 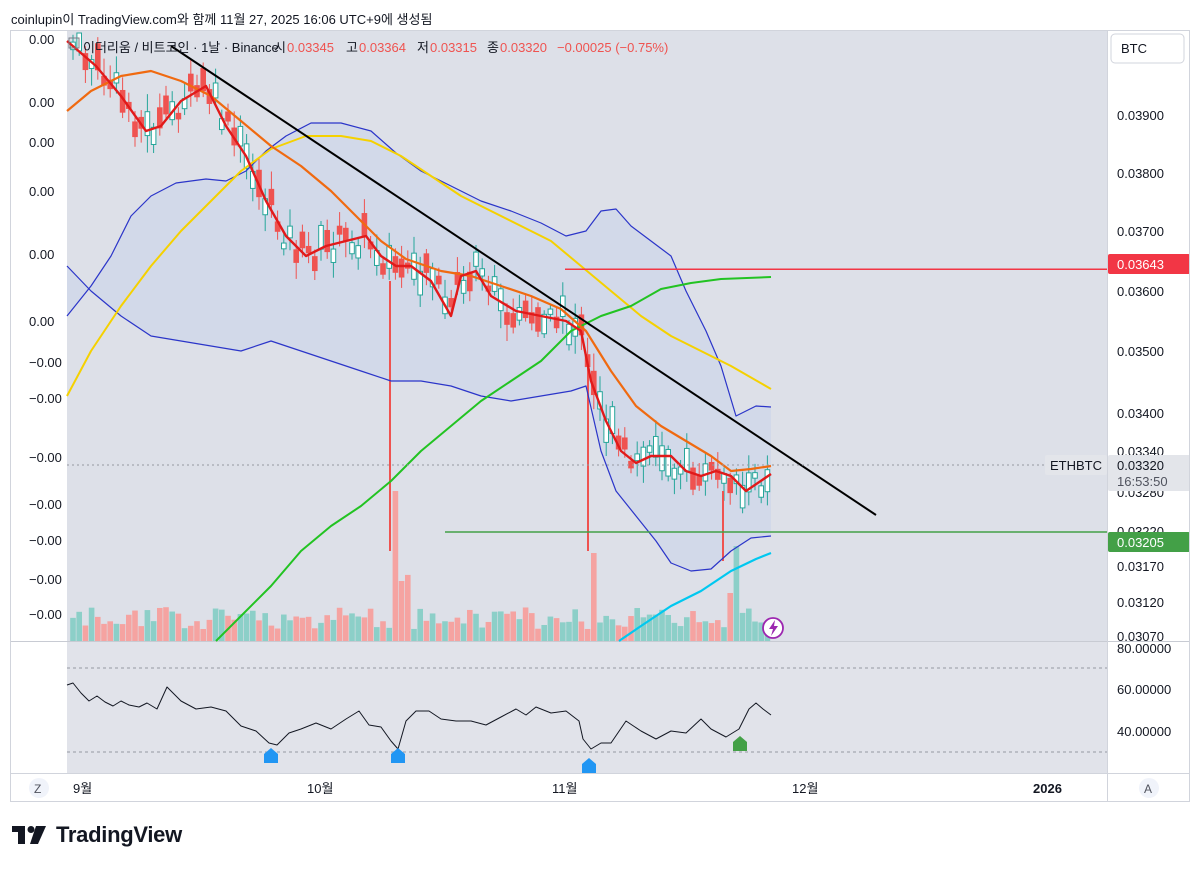 I want to click on price-axis-label: 0.03800, so click(x=1140, y=173).